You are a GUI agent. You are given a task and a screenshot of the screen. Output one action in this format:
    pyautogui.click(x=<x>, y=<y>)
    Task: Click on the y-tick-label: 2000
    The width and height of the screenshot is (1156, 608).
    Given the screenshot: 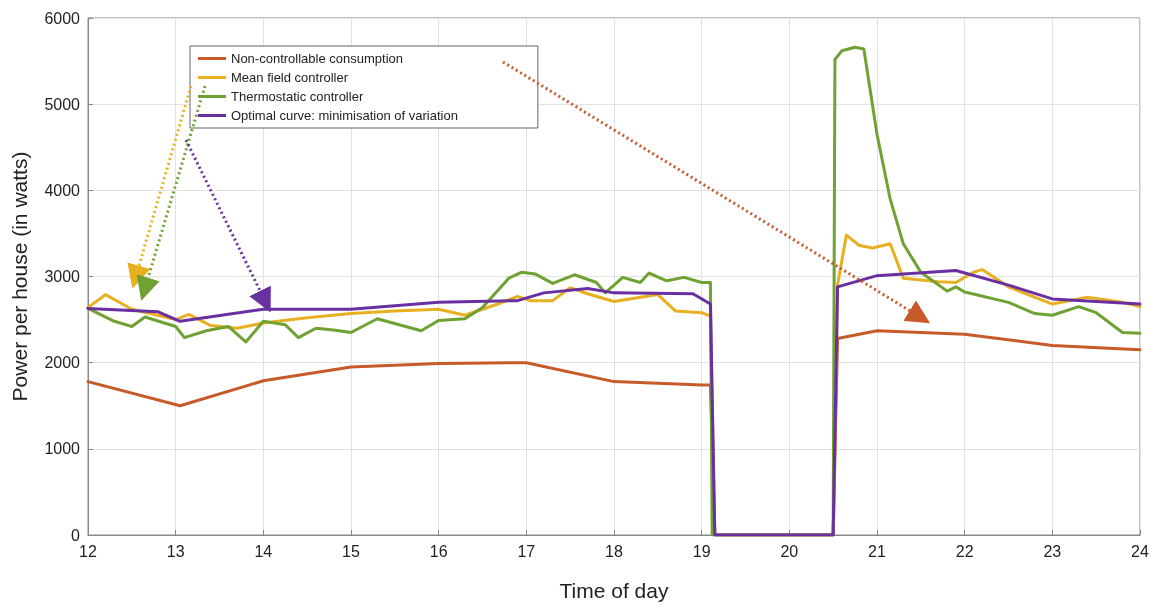 What is the action you would take?
    pyautogui.click(x=62, y=363)
    